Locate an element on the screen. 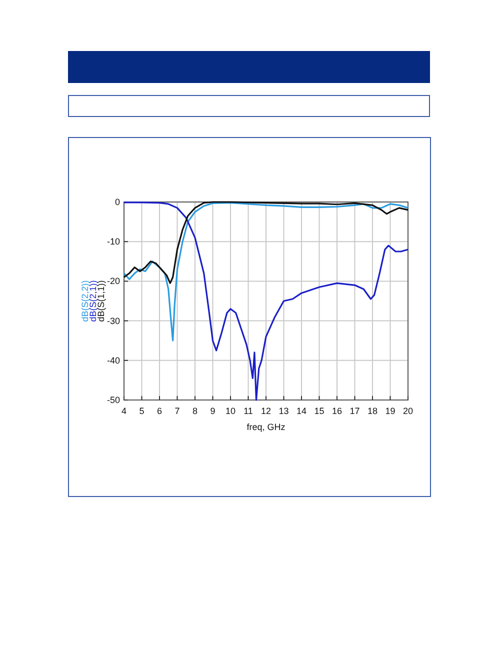 This screenshot has height=647, width=500. x-tick-label: 11 is located at coordinates (248, 411).